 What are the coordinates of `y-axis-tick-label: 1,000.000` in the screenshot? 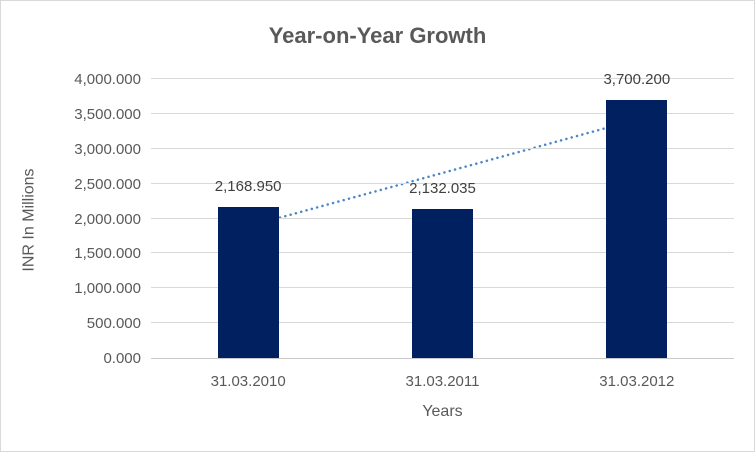 It's located at (107, 289).